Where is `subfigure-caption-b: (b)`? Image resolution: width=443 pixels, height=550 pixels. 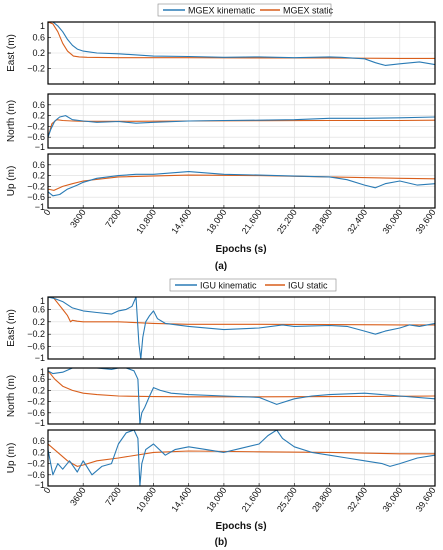
subfigure-caption-b: (b) is located at coordinates (221, 542).